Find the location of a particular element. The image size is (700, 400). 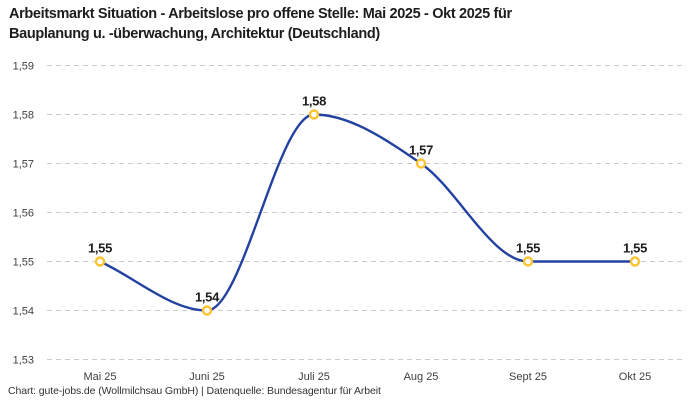

y-axis-tick-label: 1,58 is located at coordinates (23, 116).